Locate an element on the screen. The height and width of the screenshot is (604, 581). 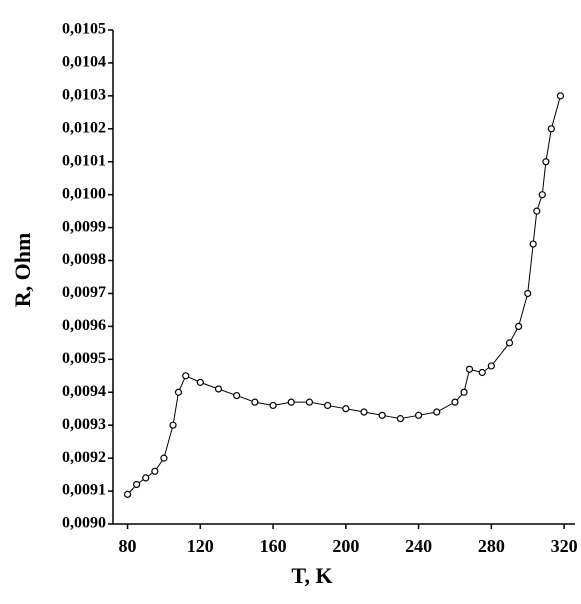
x-tick-label: 280 is located at coordinates (491, 546).